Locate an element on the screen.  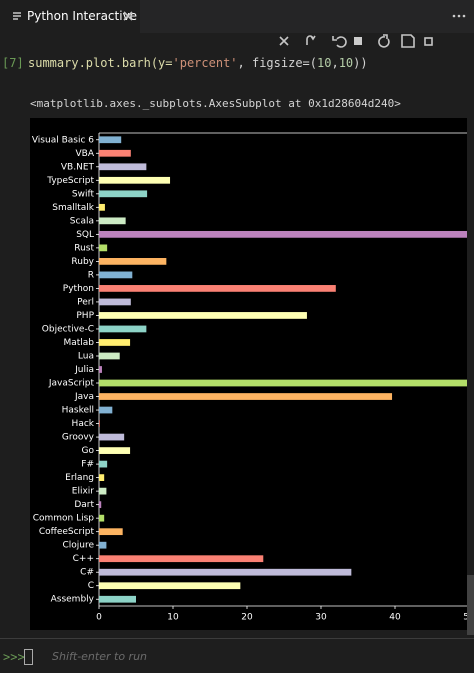
cursor is located at coordinates (28, 657).